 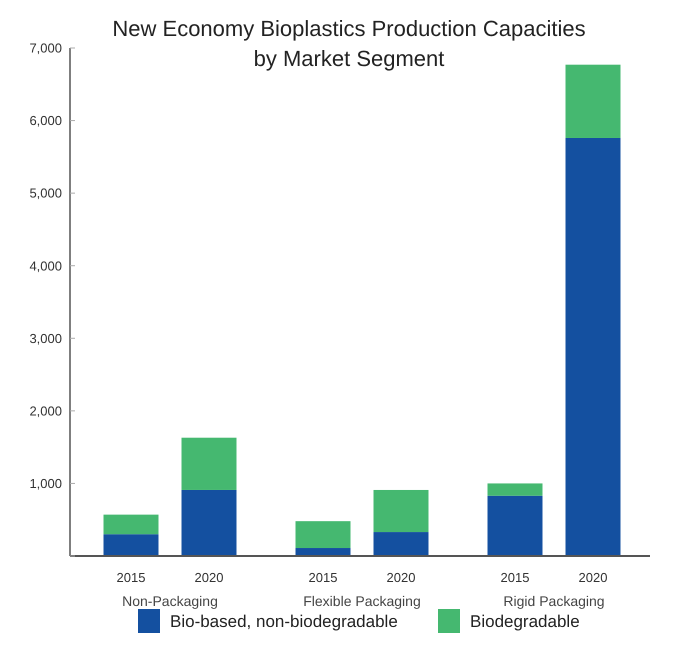 I want to click on text: Flexible Packaging, so click(x=362, y=601).